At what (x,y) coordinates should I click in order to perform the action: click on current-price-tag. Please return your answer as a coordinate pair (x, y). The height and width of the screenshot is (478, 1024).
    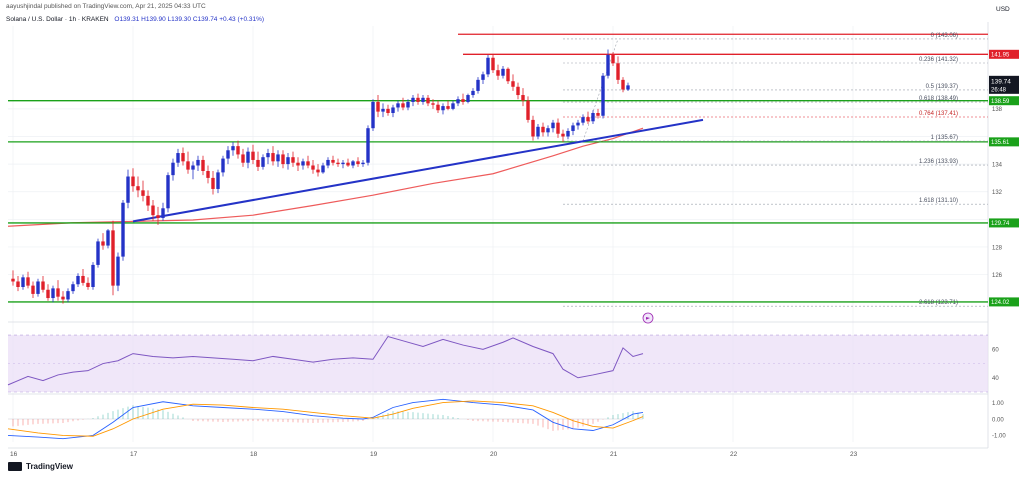
    Looking at the image, I should click on (1004, 84).